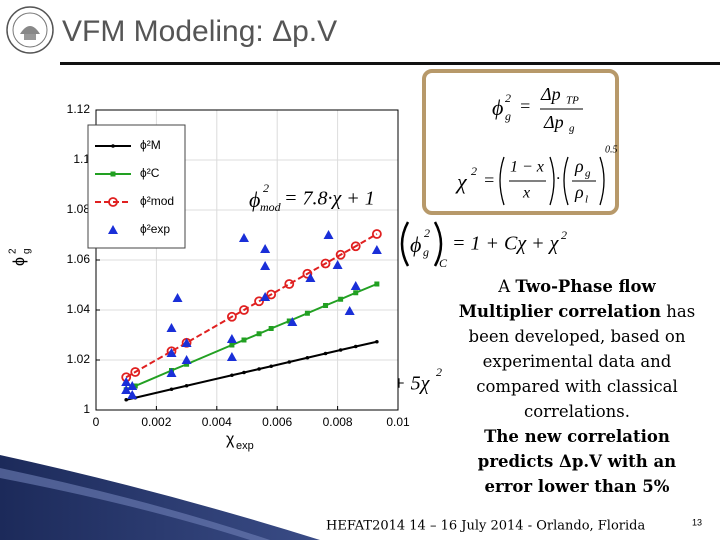  What do you see at coordinates (254, 199) in the screenshot?
I see `annotation: ϕ` at bounding box center [254, 199].